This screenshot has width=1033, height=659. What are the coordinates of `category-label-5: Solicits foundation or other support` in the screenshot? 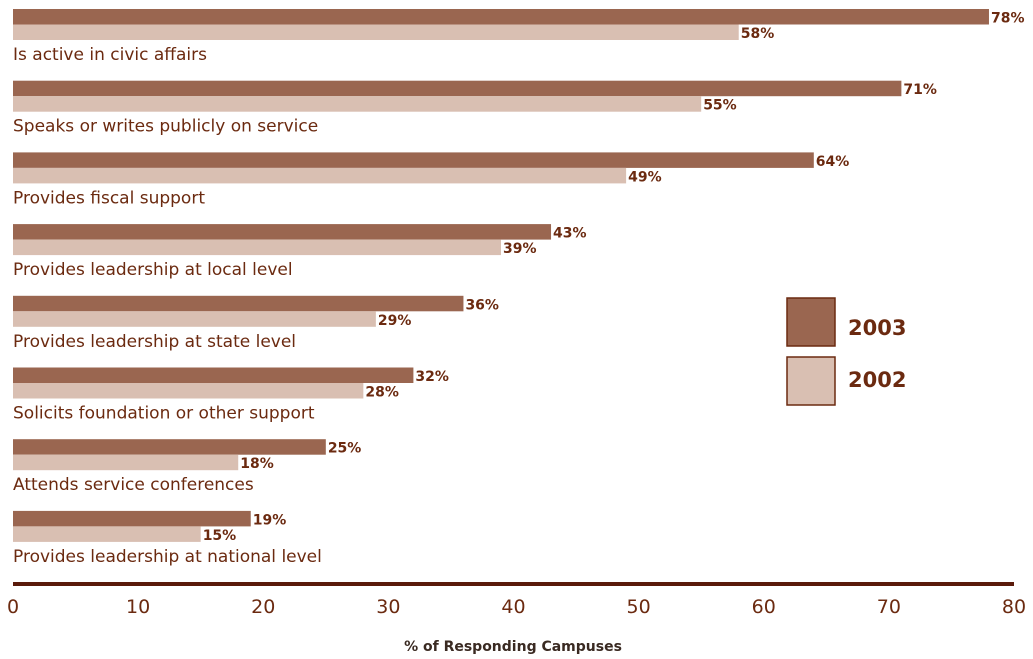 It's located at (164, 414).